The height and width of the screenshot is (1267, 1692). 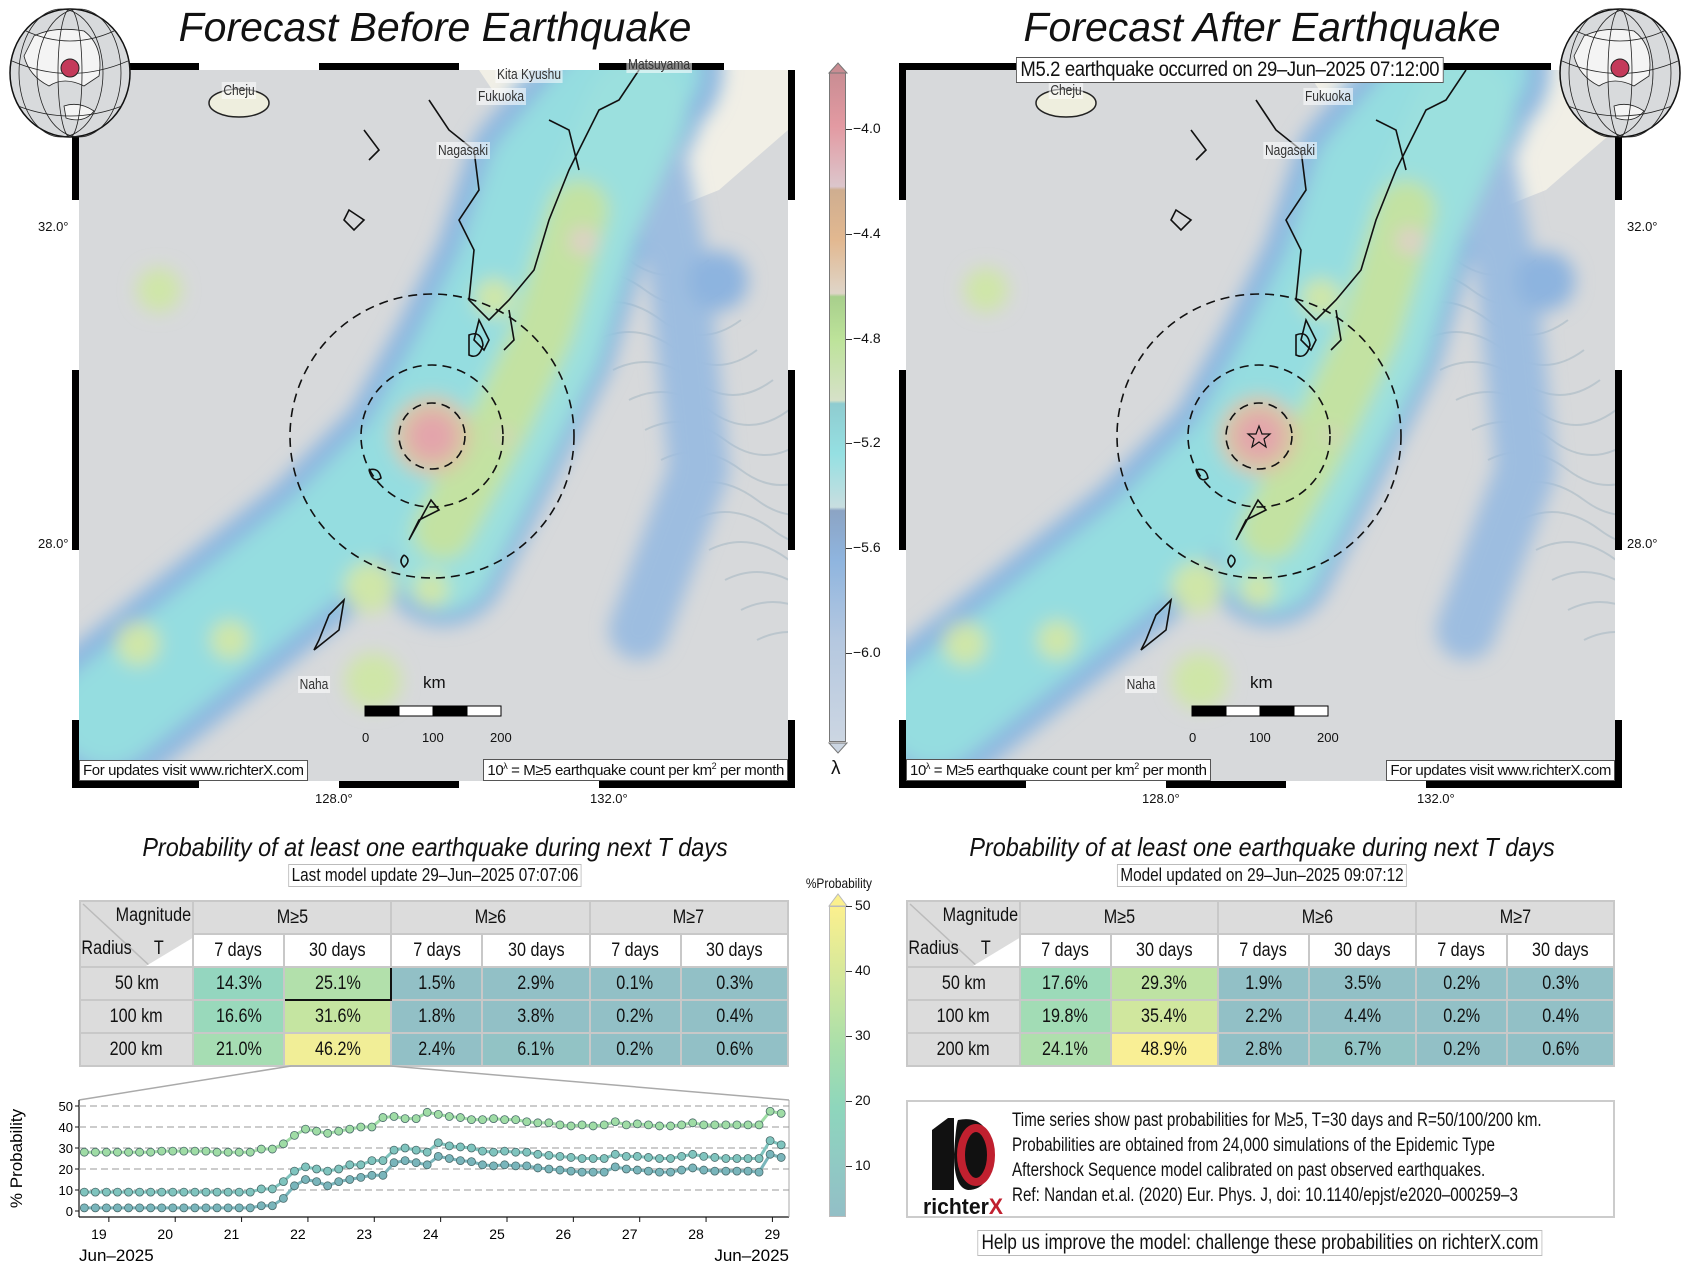 I want to click on probability-value: 31.6%, so click(x=337, y=1016).